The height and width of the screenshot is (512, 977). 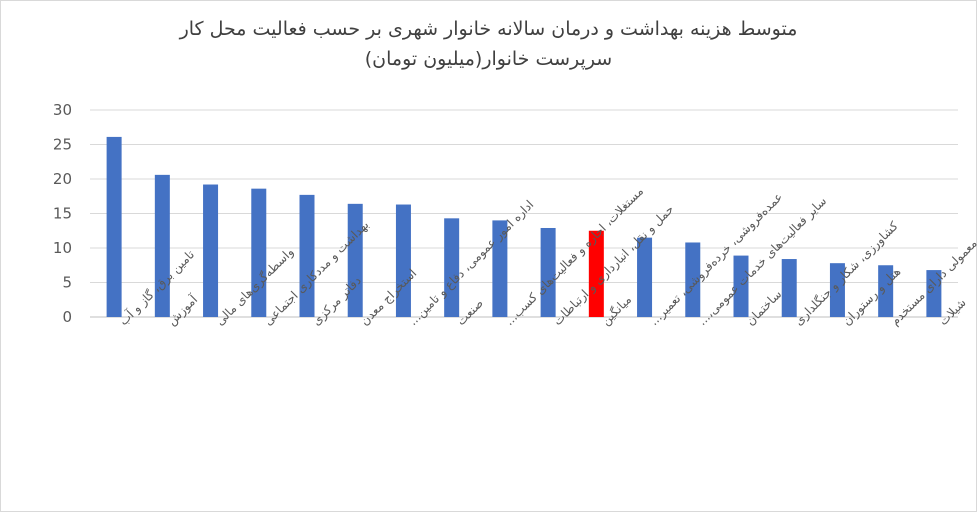 I want to click on y-tick-label: 20, so click(x=62, y=179).